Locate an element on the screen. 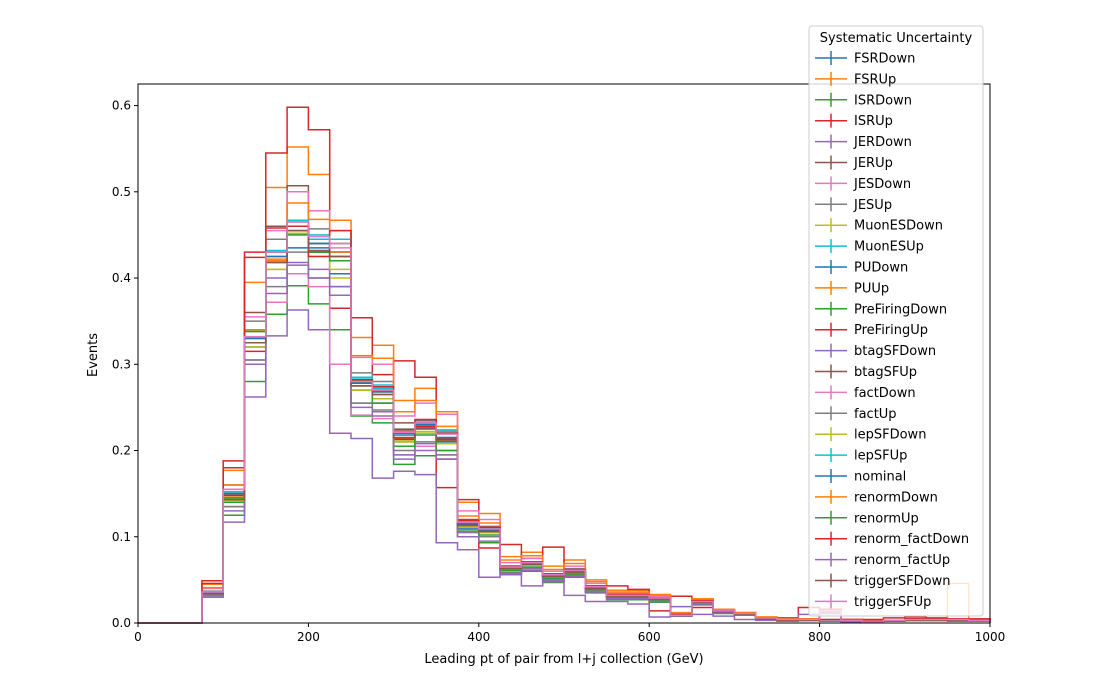 Image resolution: width=1100 pixels, height=700 pixels. y-tick-label: 0.1 is located at coordinates (121, 537).